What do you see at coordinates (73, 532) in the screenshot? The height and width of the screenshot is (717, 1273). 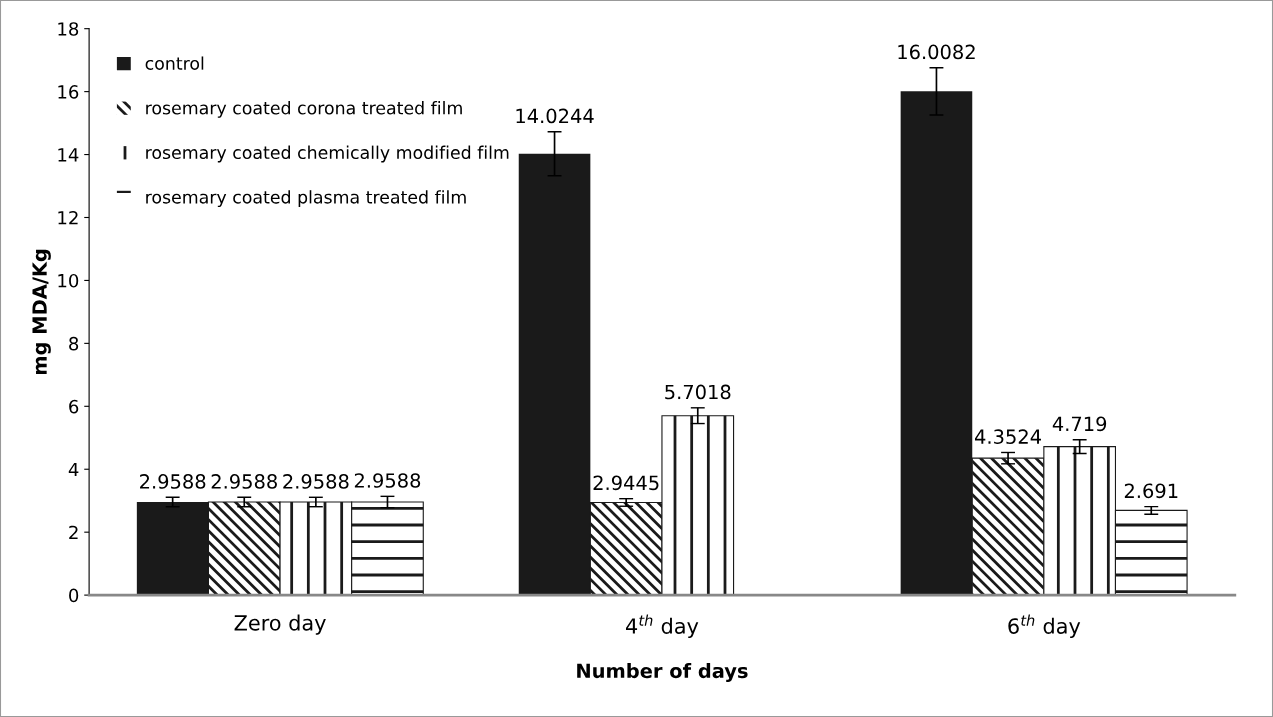 I see `y-tick-label: 2` at bounding box center [73, 532].